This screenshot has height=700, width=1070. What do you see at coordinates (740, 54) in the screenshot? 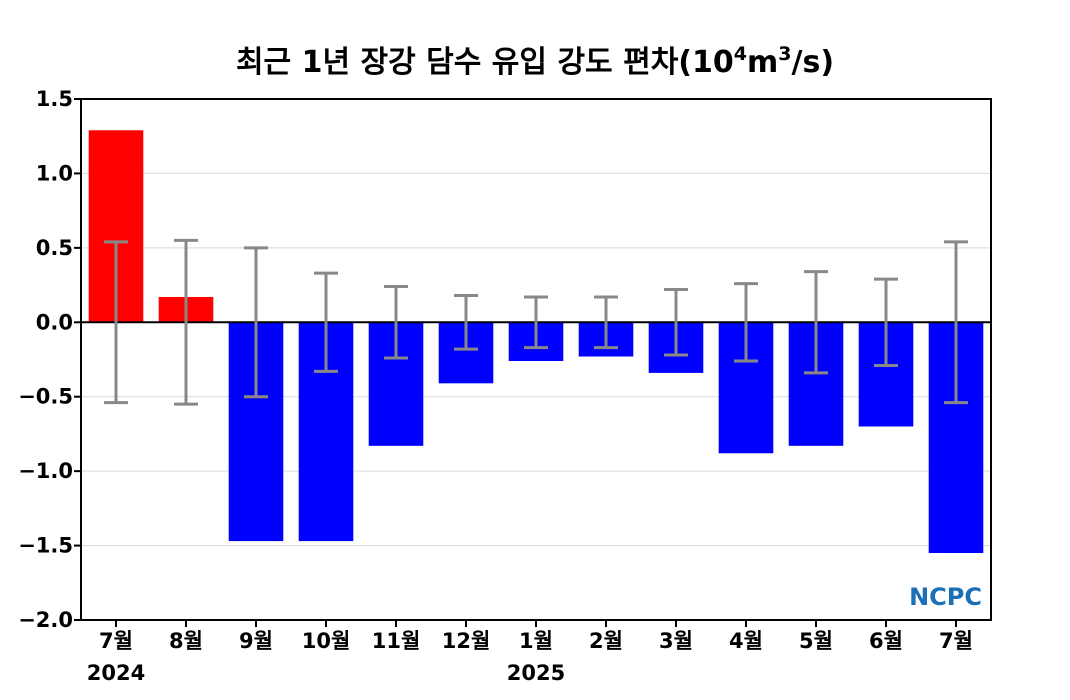
I see `chart-title-unit-exp: 4` at bounding box center [740, 54].